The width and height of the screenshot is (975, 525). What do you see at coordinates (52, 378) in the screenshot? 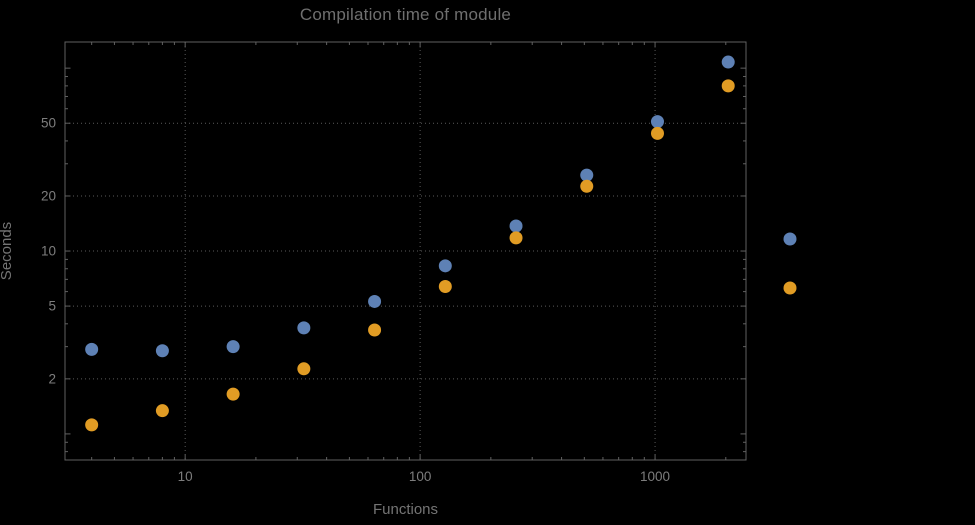
I see `y-tick-label: 2` at bounding box center [52, 378].